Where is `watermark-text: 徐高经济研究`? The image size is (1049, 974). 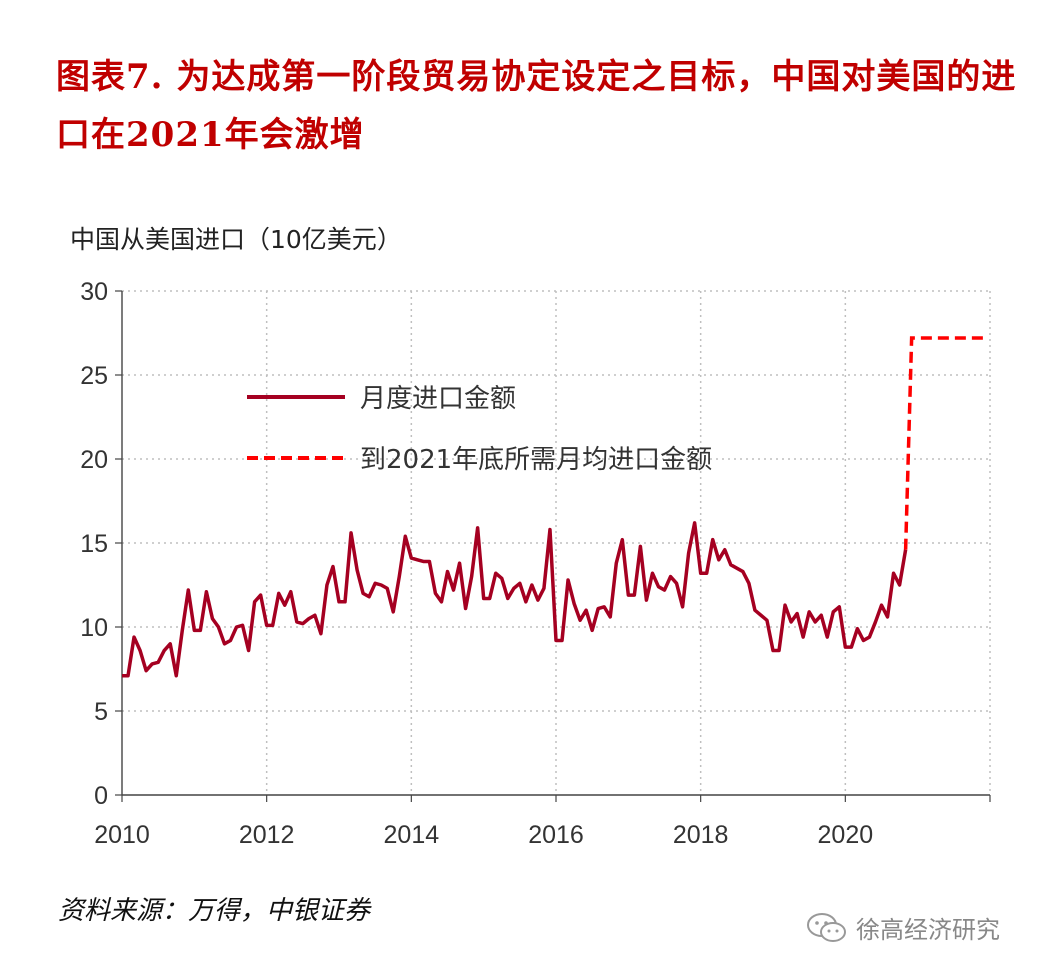
watermark-text: 徐高经济研究 is located at coordinates (928, 930).